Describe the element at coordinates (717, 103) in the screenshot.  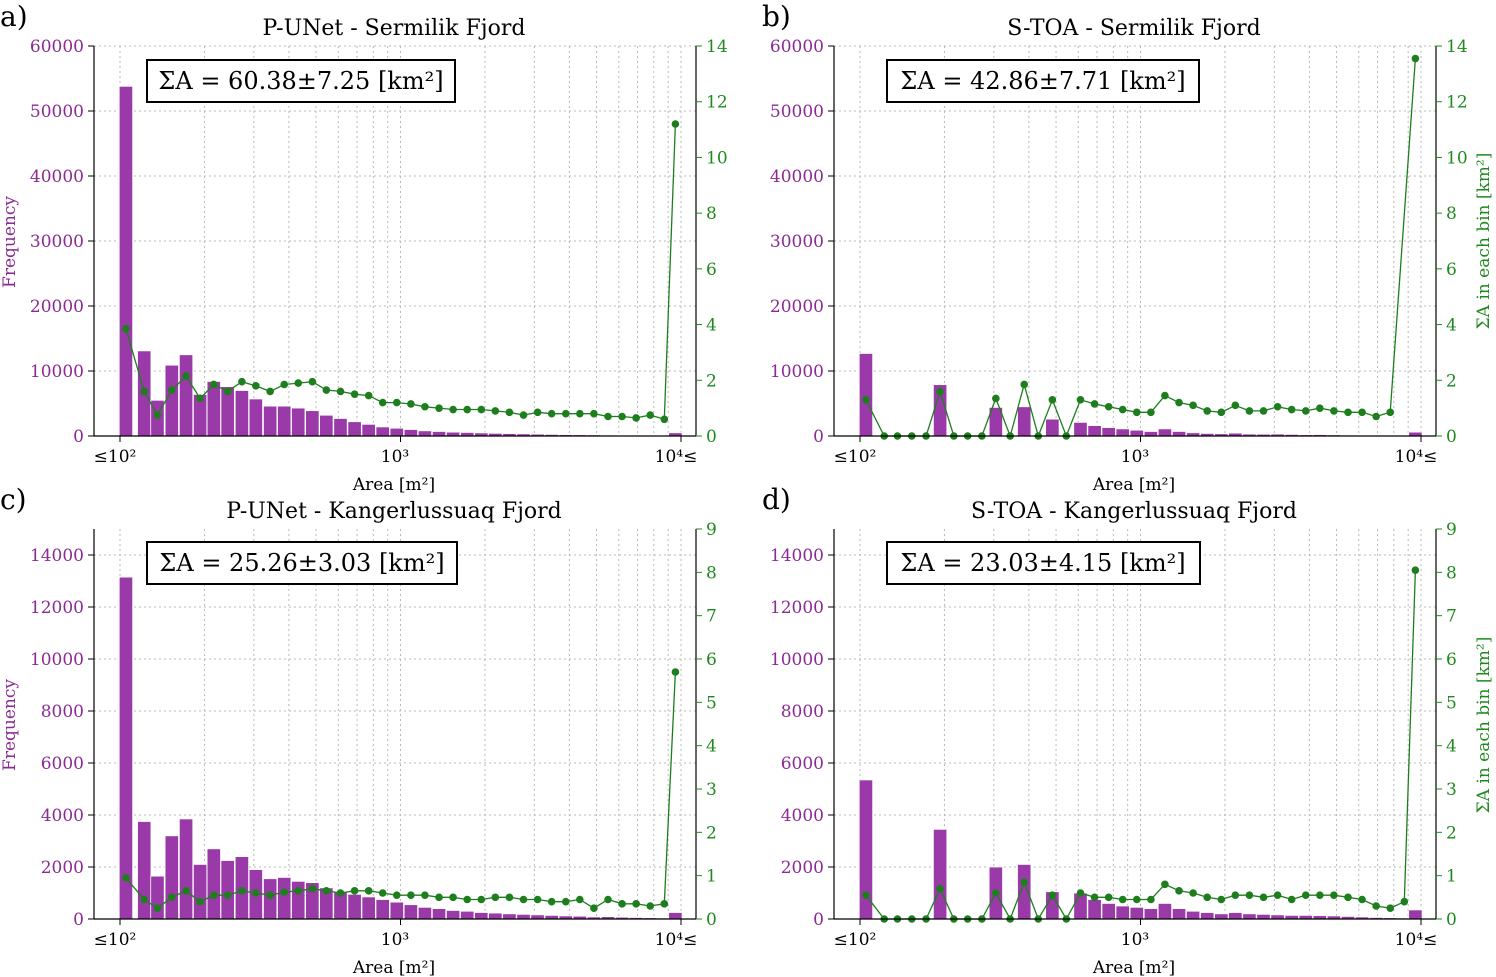
I see `y2-tick-label: 12` at that location.